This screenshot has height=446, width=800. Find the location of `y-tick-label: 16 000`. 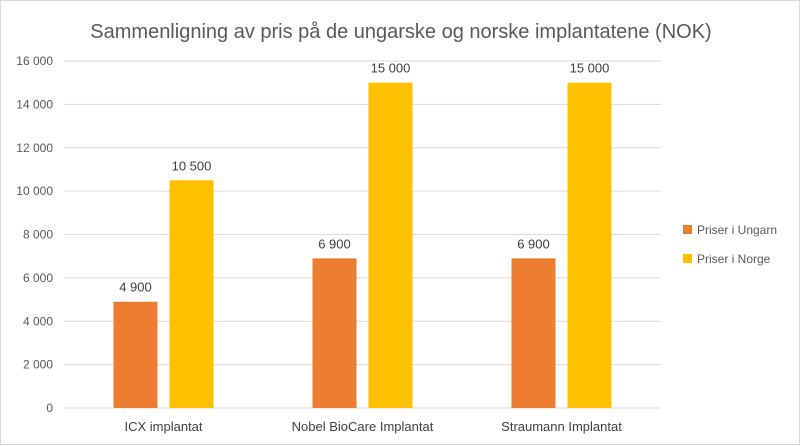

y-tick-label: 16 000 is located at coordinates (34, 61).